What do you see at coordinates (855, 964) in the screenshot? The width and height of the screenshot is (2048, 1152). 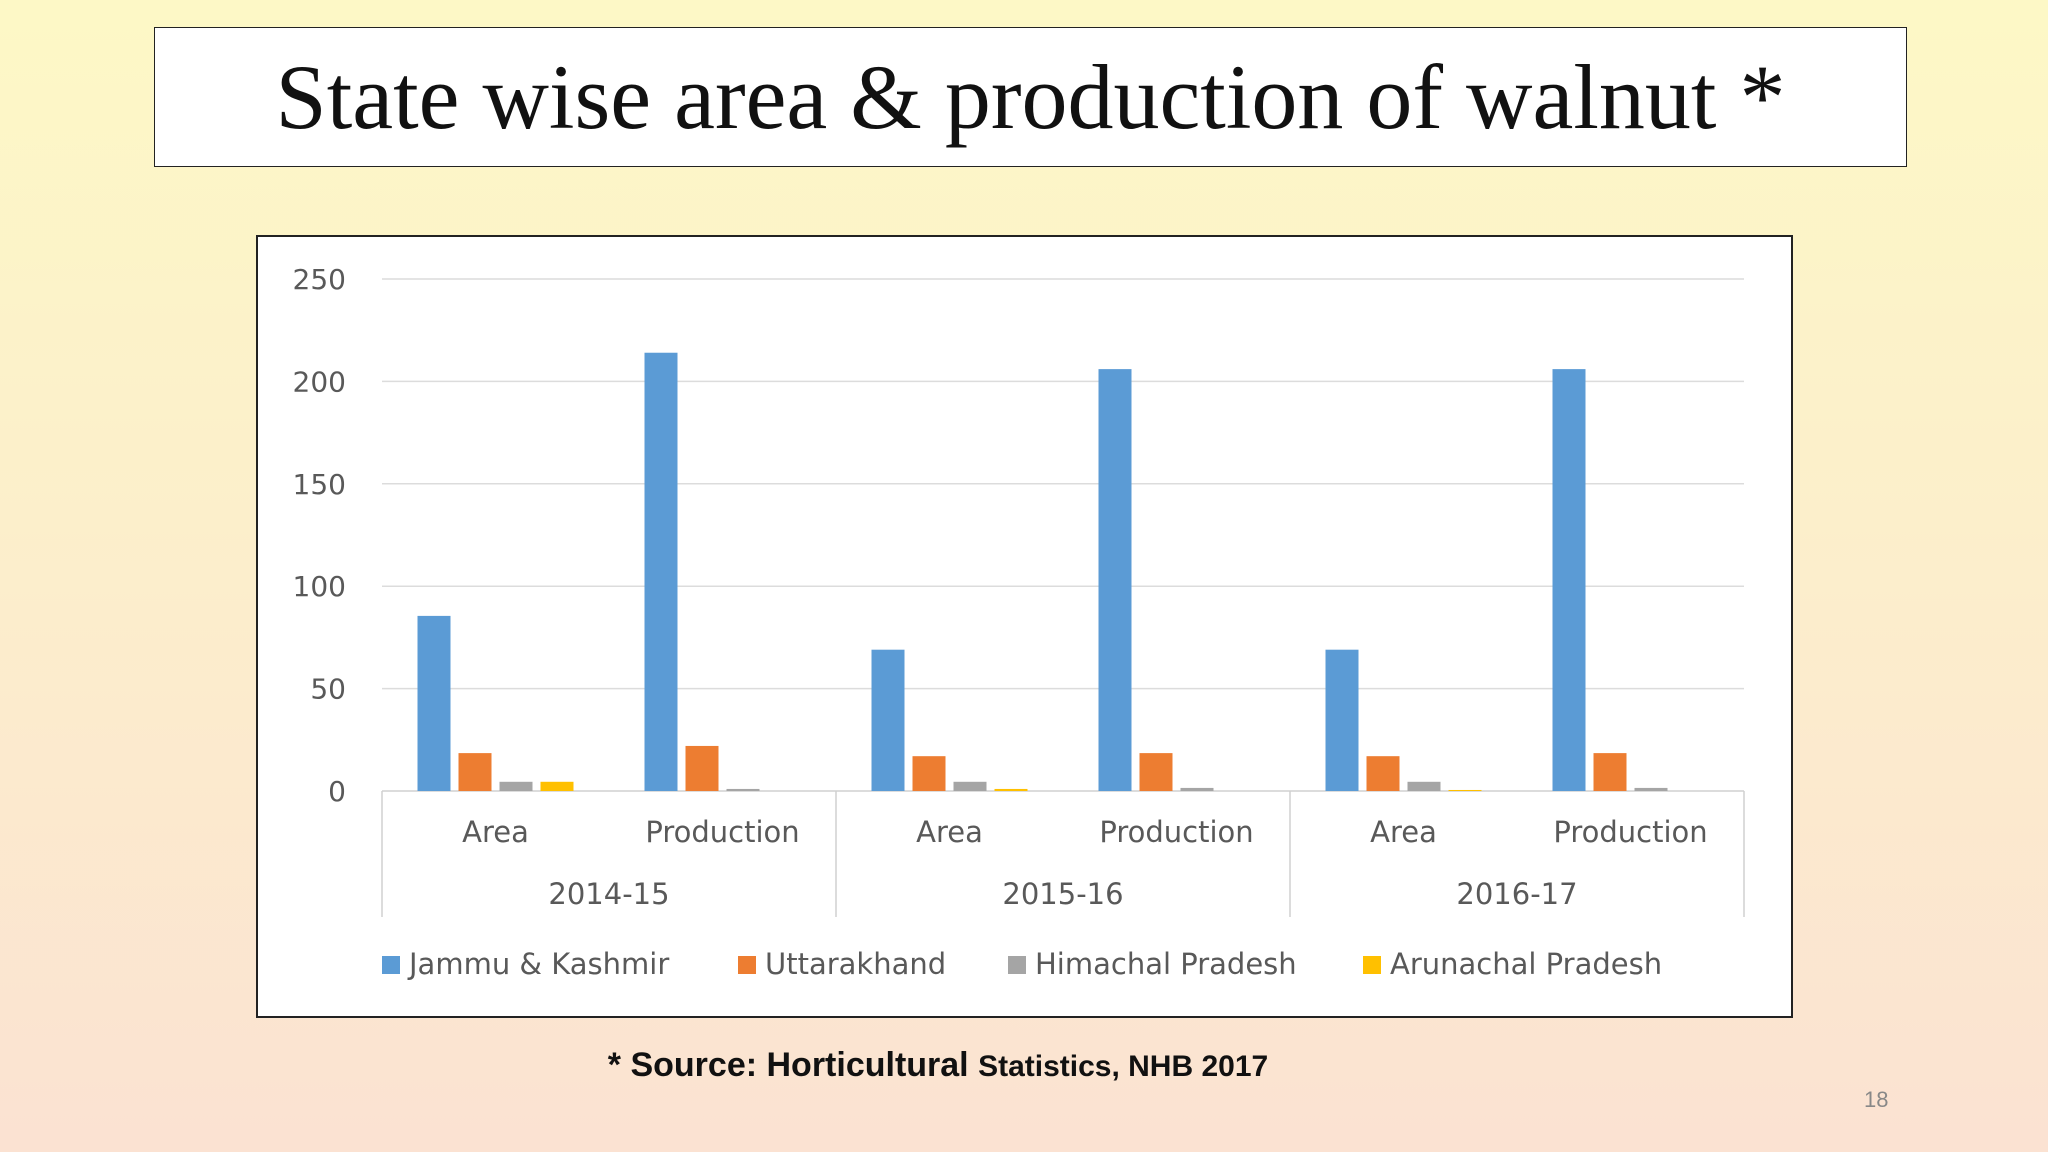 I see `legend-label: Uttarakhand` at bounding box center [855, 964].